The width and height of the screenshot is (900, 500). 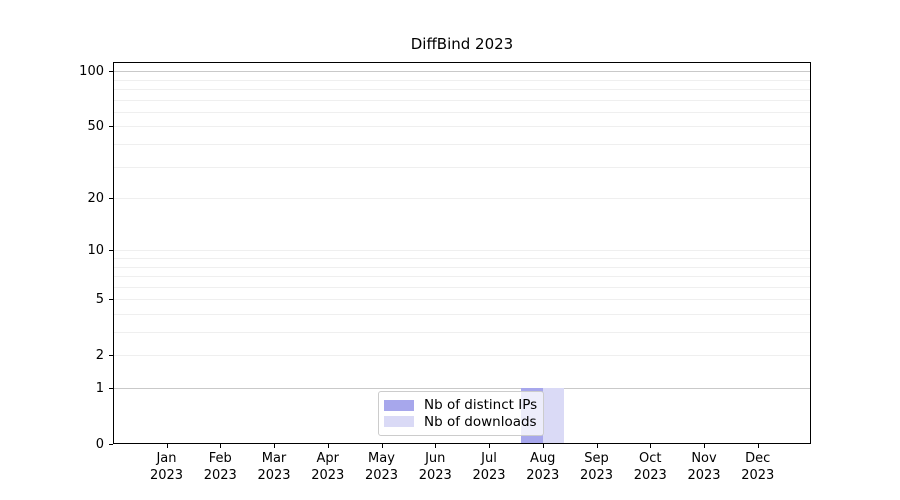 What do you see at coordinates (489, 458) in the screenshot?
I see `x-tick-label-month: Jul` at bounding box center [489, 458].